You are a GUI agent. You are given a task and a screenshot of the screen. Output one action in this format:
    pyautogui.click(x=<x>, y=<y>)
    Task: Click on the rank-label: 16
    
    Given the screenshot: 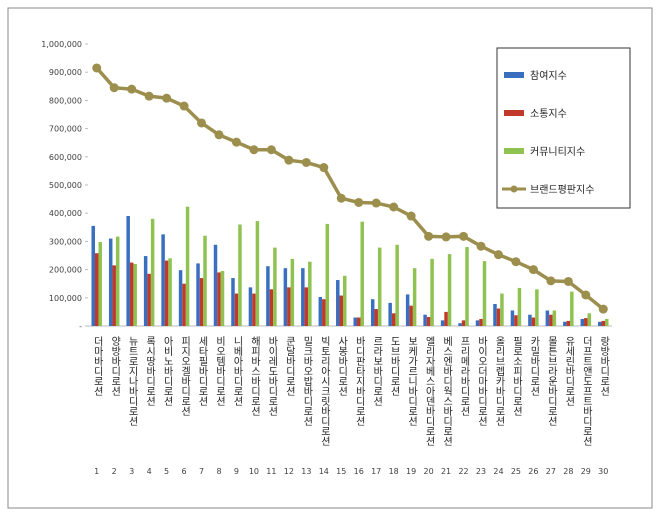 What is the action you would take?
    pyautogui.click(x=359, y=471)
    